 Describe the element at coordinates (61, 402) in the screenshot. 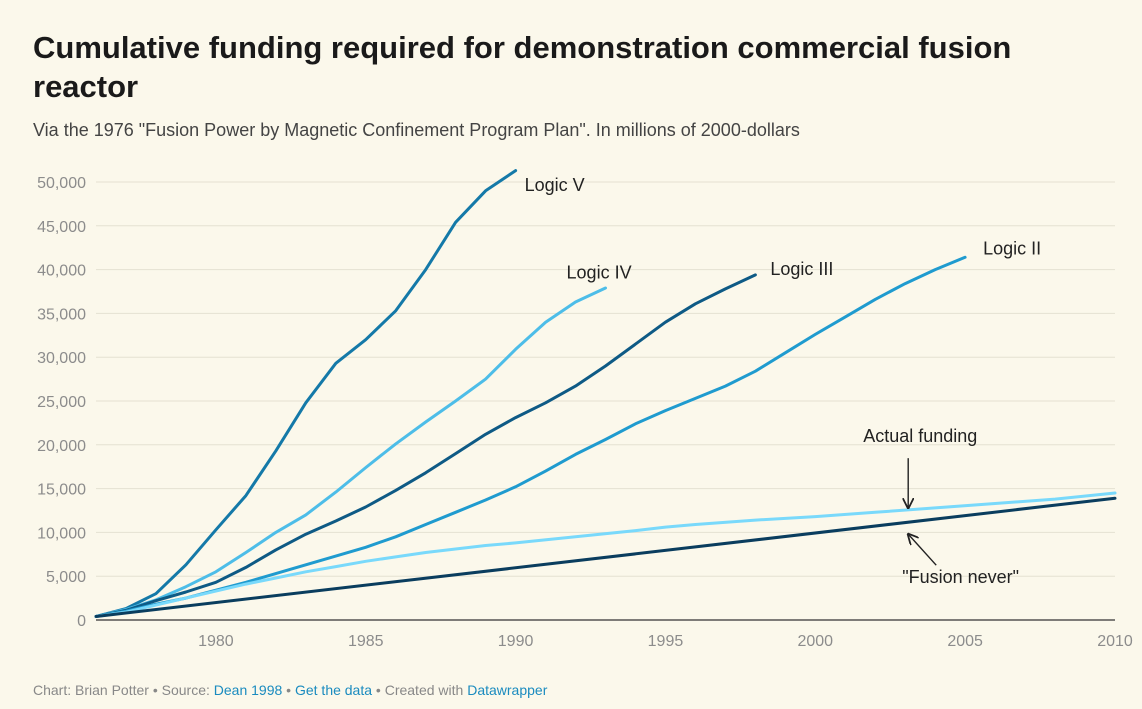

I see `y-tick-label: 25,000` at that location.